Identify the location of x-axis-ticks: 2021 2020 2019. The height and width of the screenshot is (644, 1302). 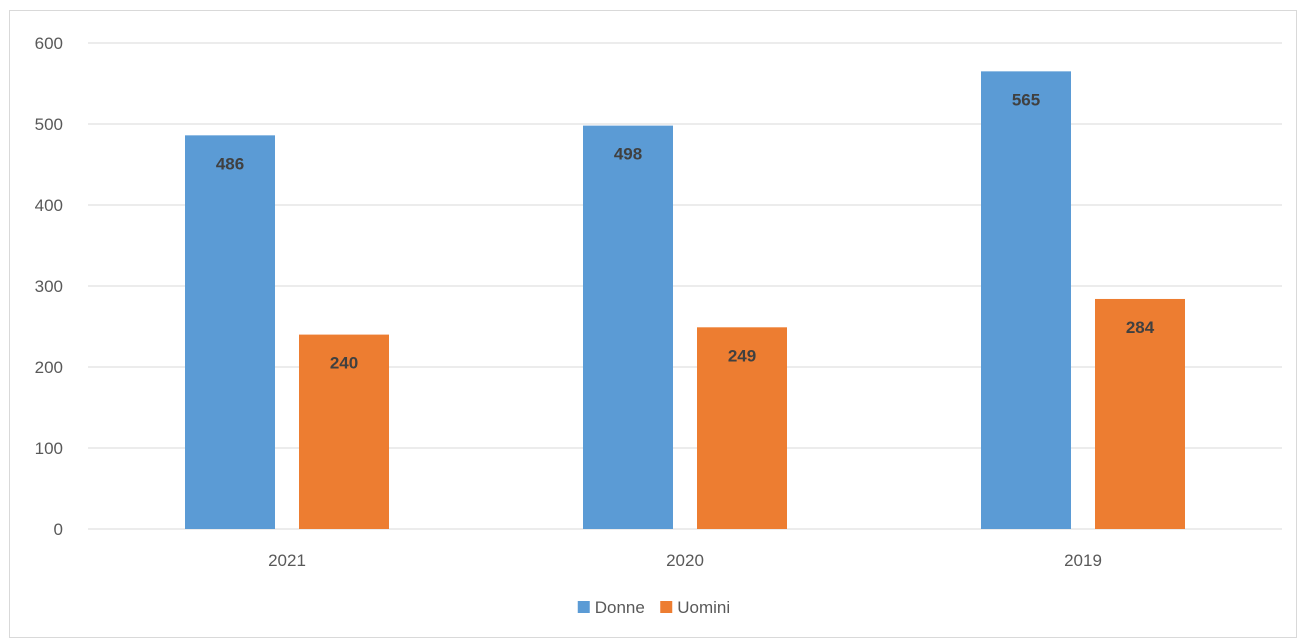
(685, 560).